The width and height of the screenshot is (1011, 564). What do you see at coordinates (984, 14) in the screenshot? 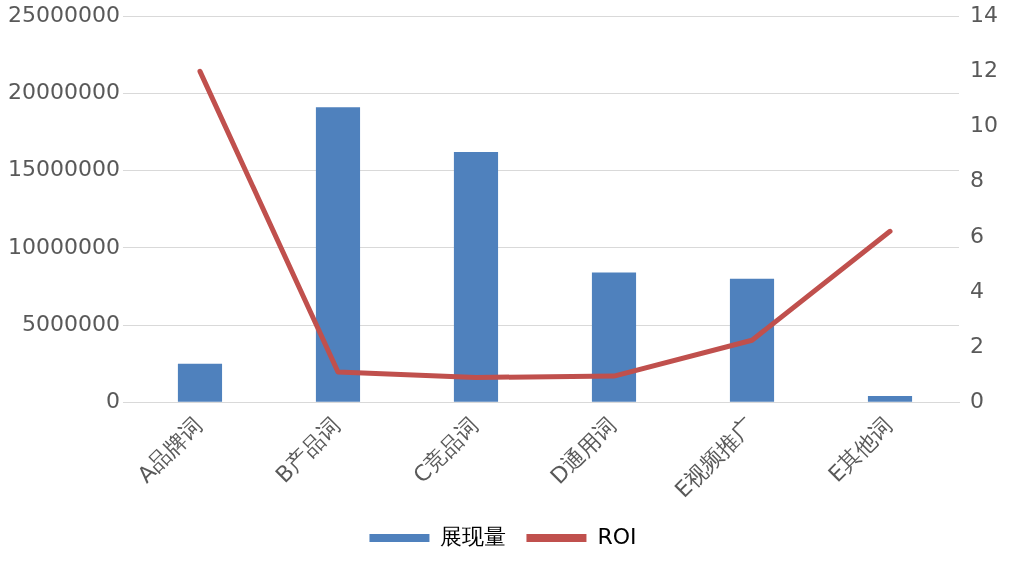
I see `y2-tick-label: 14` at bounding box center [984, 14].